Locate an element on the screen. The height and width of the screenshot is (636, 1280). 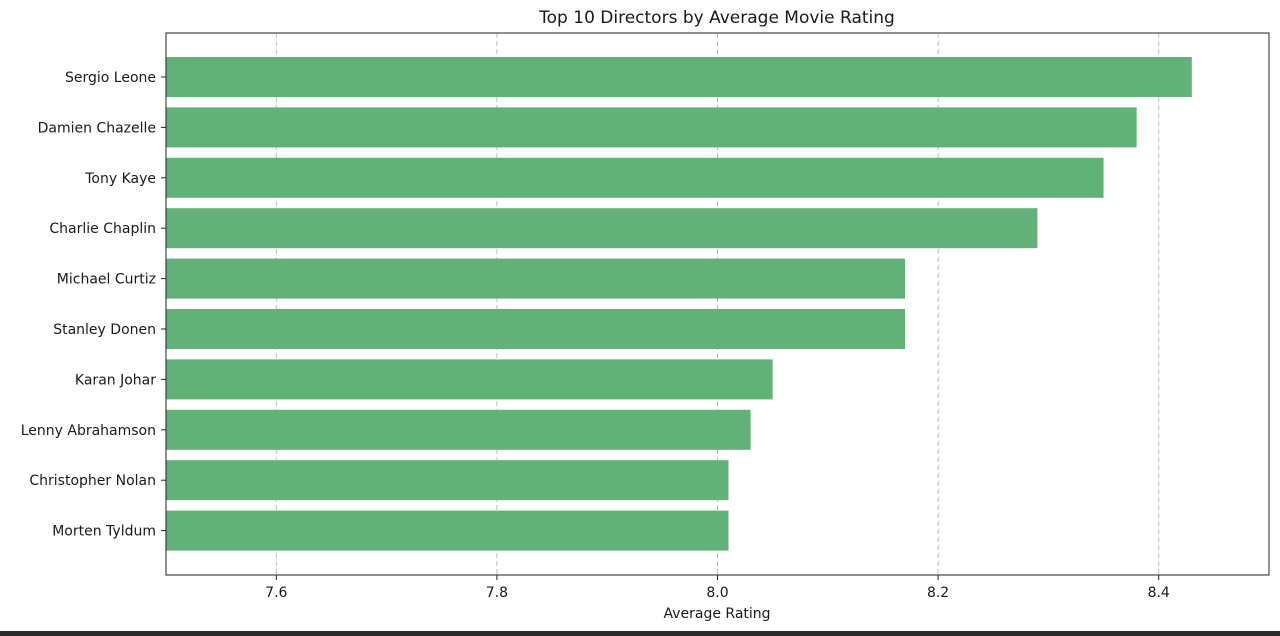
y-tick-label: Sergio Leone is located at coordinates (110, 78).